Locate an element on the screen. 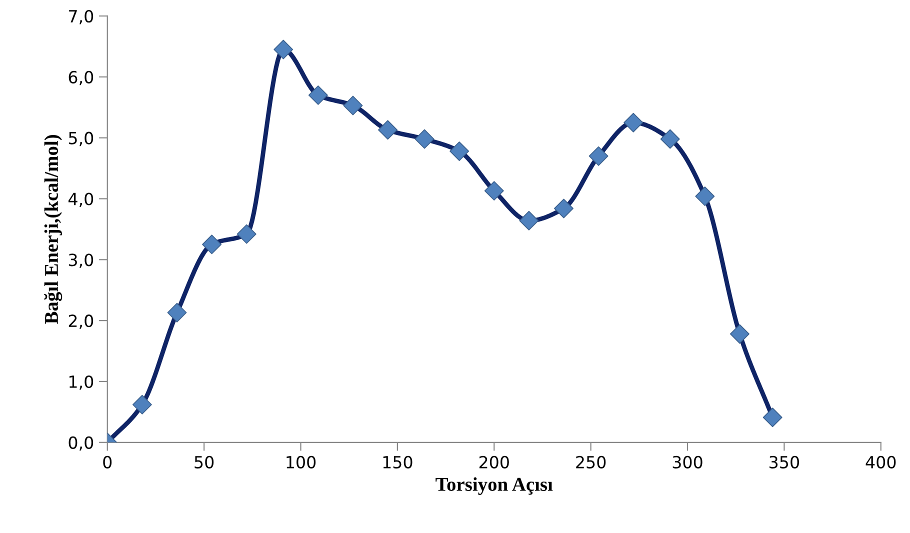 The image size is (910, 533). x-tick-label: 0 is located at coordinates (107, 462).